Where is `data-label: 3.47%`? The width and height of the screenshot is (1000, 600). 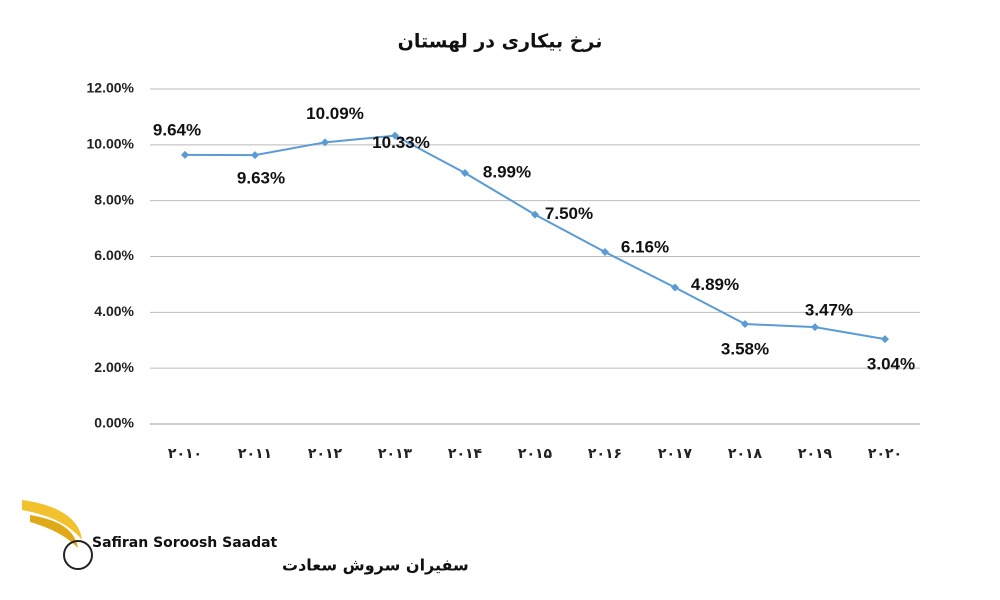 data-label: 3.47% is located at coordinates (829, 310).